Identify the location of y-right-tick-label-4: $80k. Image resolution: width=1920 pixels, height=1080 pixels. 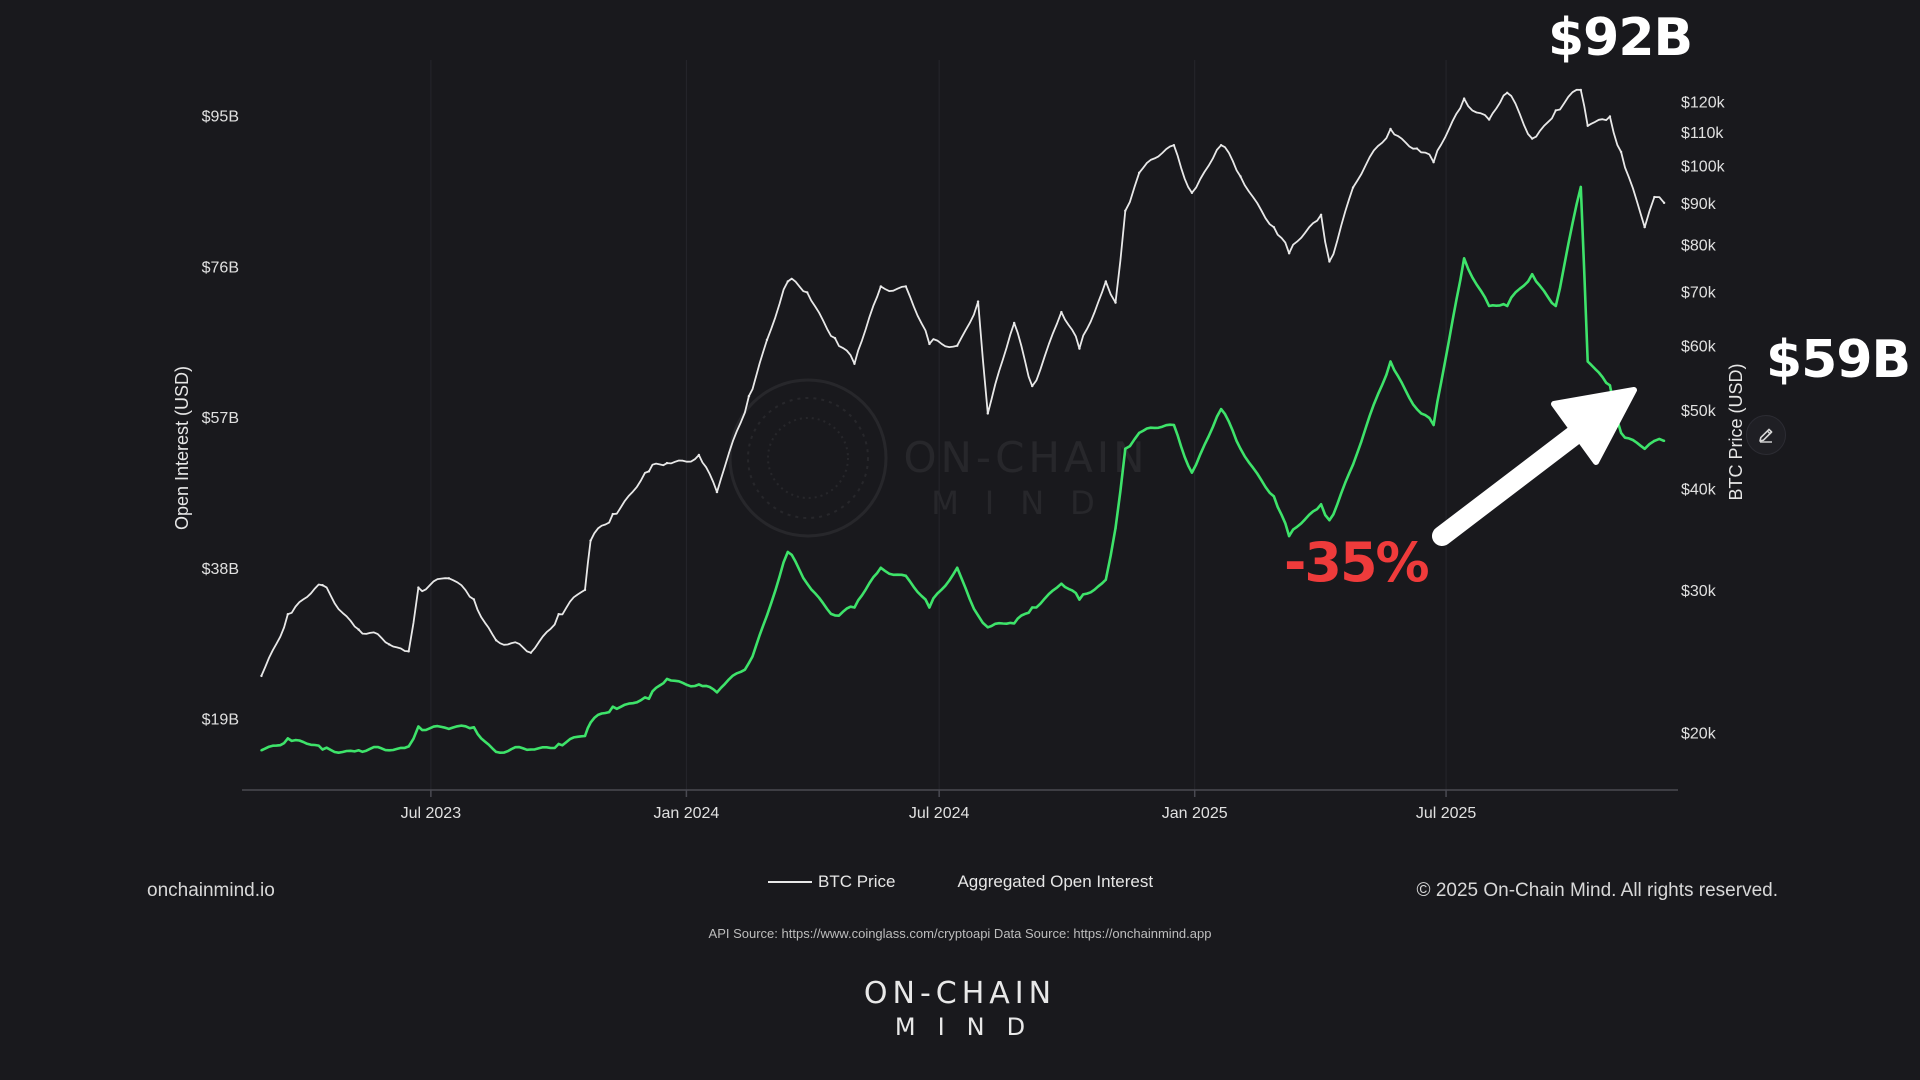
(1699, 245).